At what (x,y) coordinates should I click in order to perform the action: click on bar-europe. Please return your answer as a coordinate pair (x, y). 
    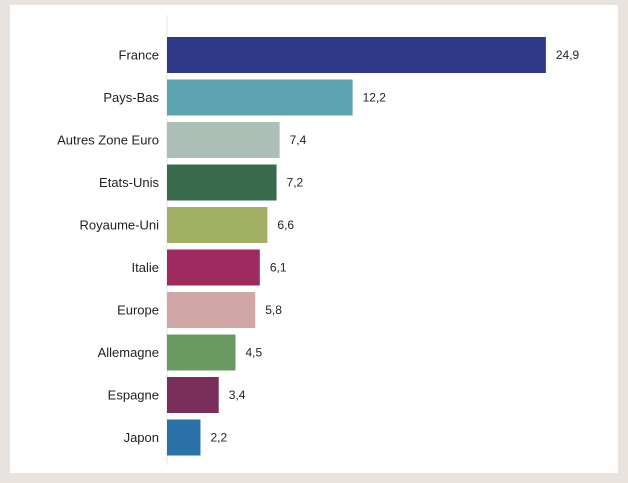
    Looking at the image, I should click on (211, 310).